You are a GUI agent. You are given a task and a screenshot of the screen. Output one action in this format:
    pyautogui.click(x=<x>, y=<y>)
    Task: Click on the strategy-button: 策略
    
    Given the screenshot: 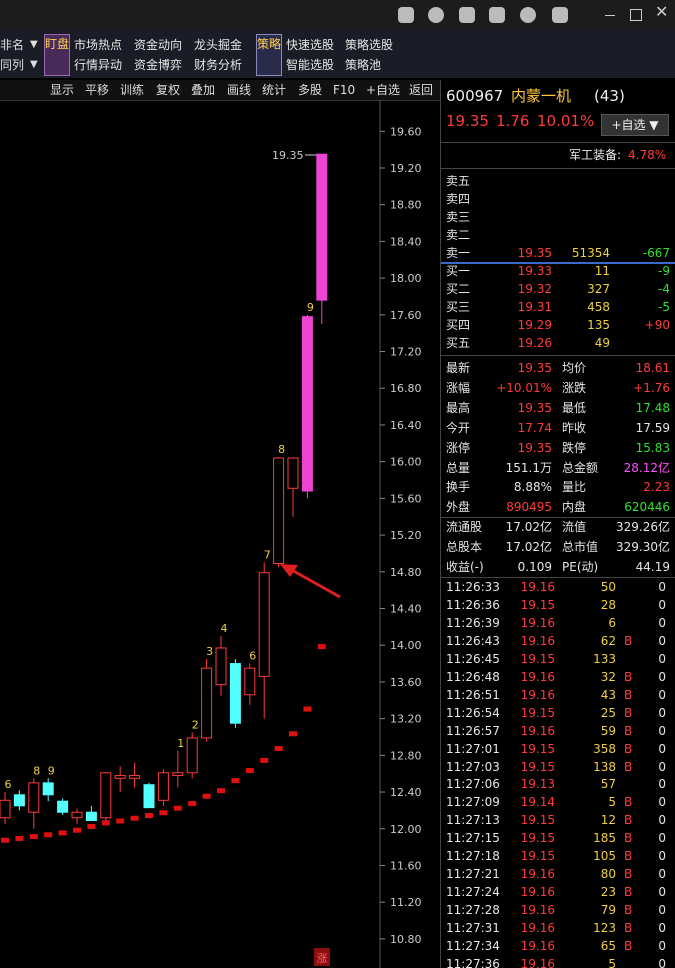 What is the action you would take?
    pyautogui.click(x=269, y=55)
    